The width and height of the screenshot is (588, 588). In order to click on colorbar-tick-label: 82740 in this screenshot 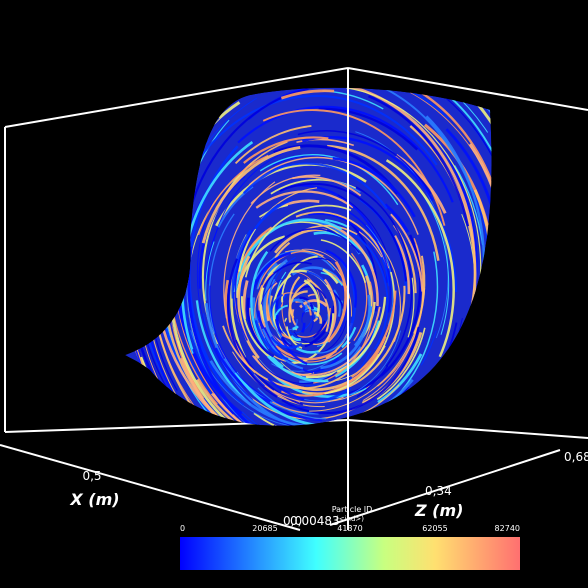, I will do `click(507, 528)`.